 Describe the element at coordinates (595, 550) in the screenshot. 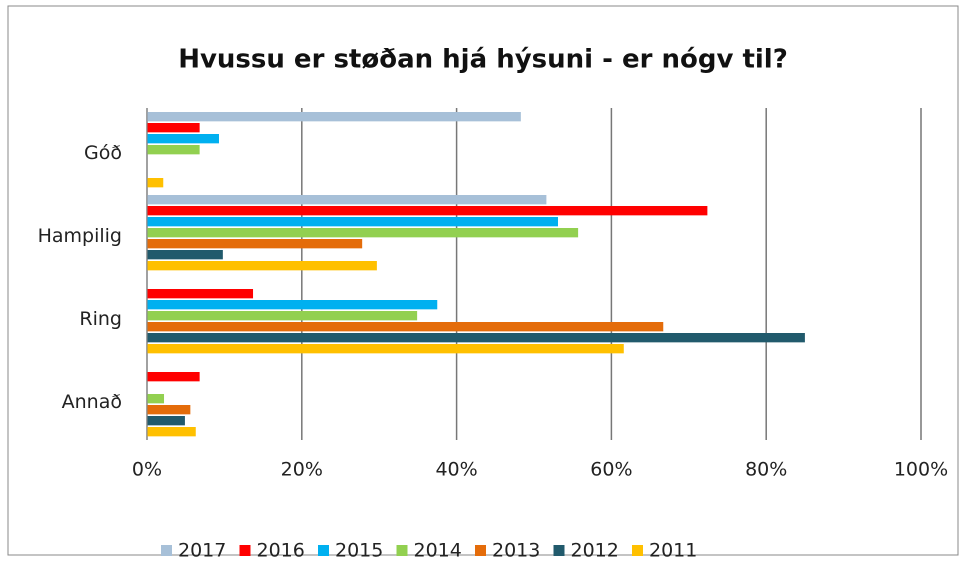

I see `legend-label: 2012` at that location.